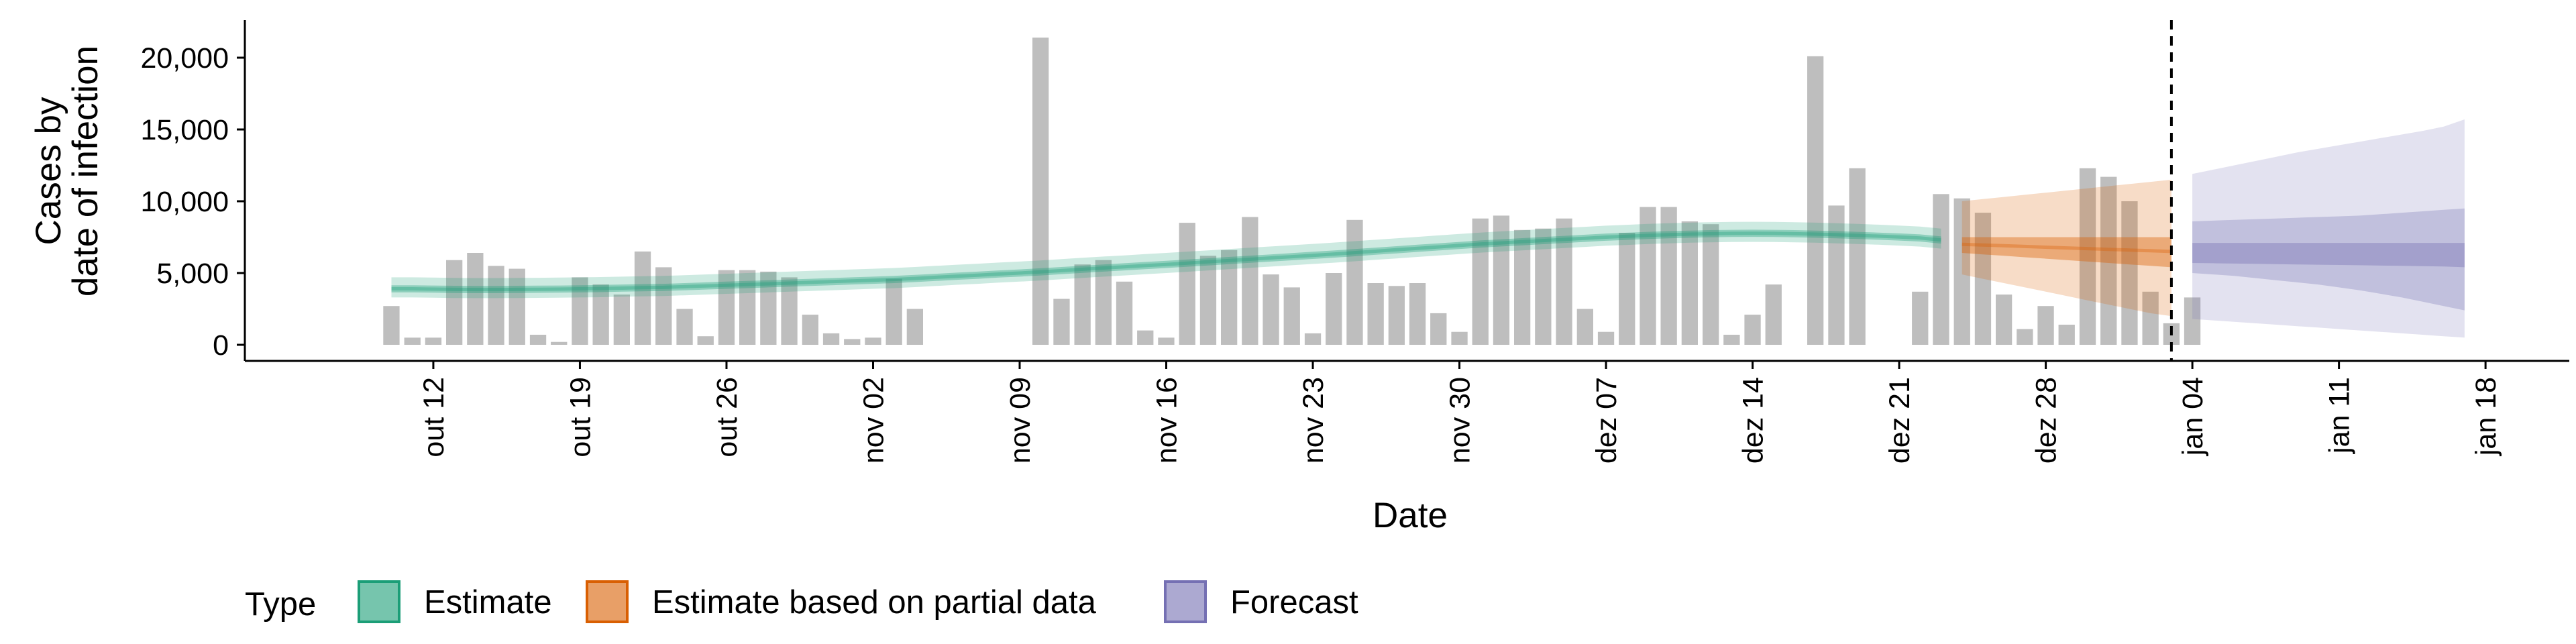  I want to click on legend-item-partial: Estimate based on partial data, so click(841, 601).